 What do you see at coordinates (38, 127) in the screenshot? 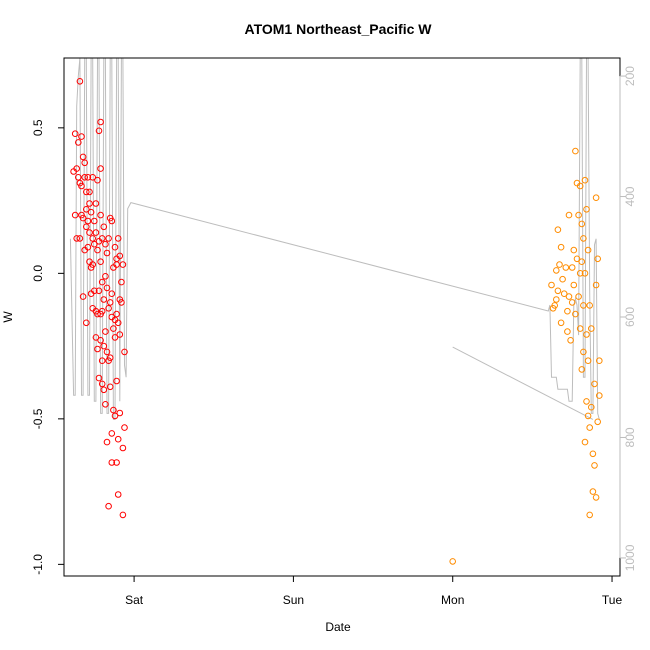
I see `y-tick-label: 0.5` at bounding box center [38, 127].